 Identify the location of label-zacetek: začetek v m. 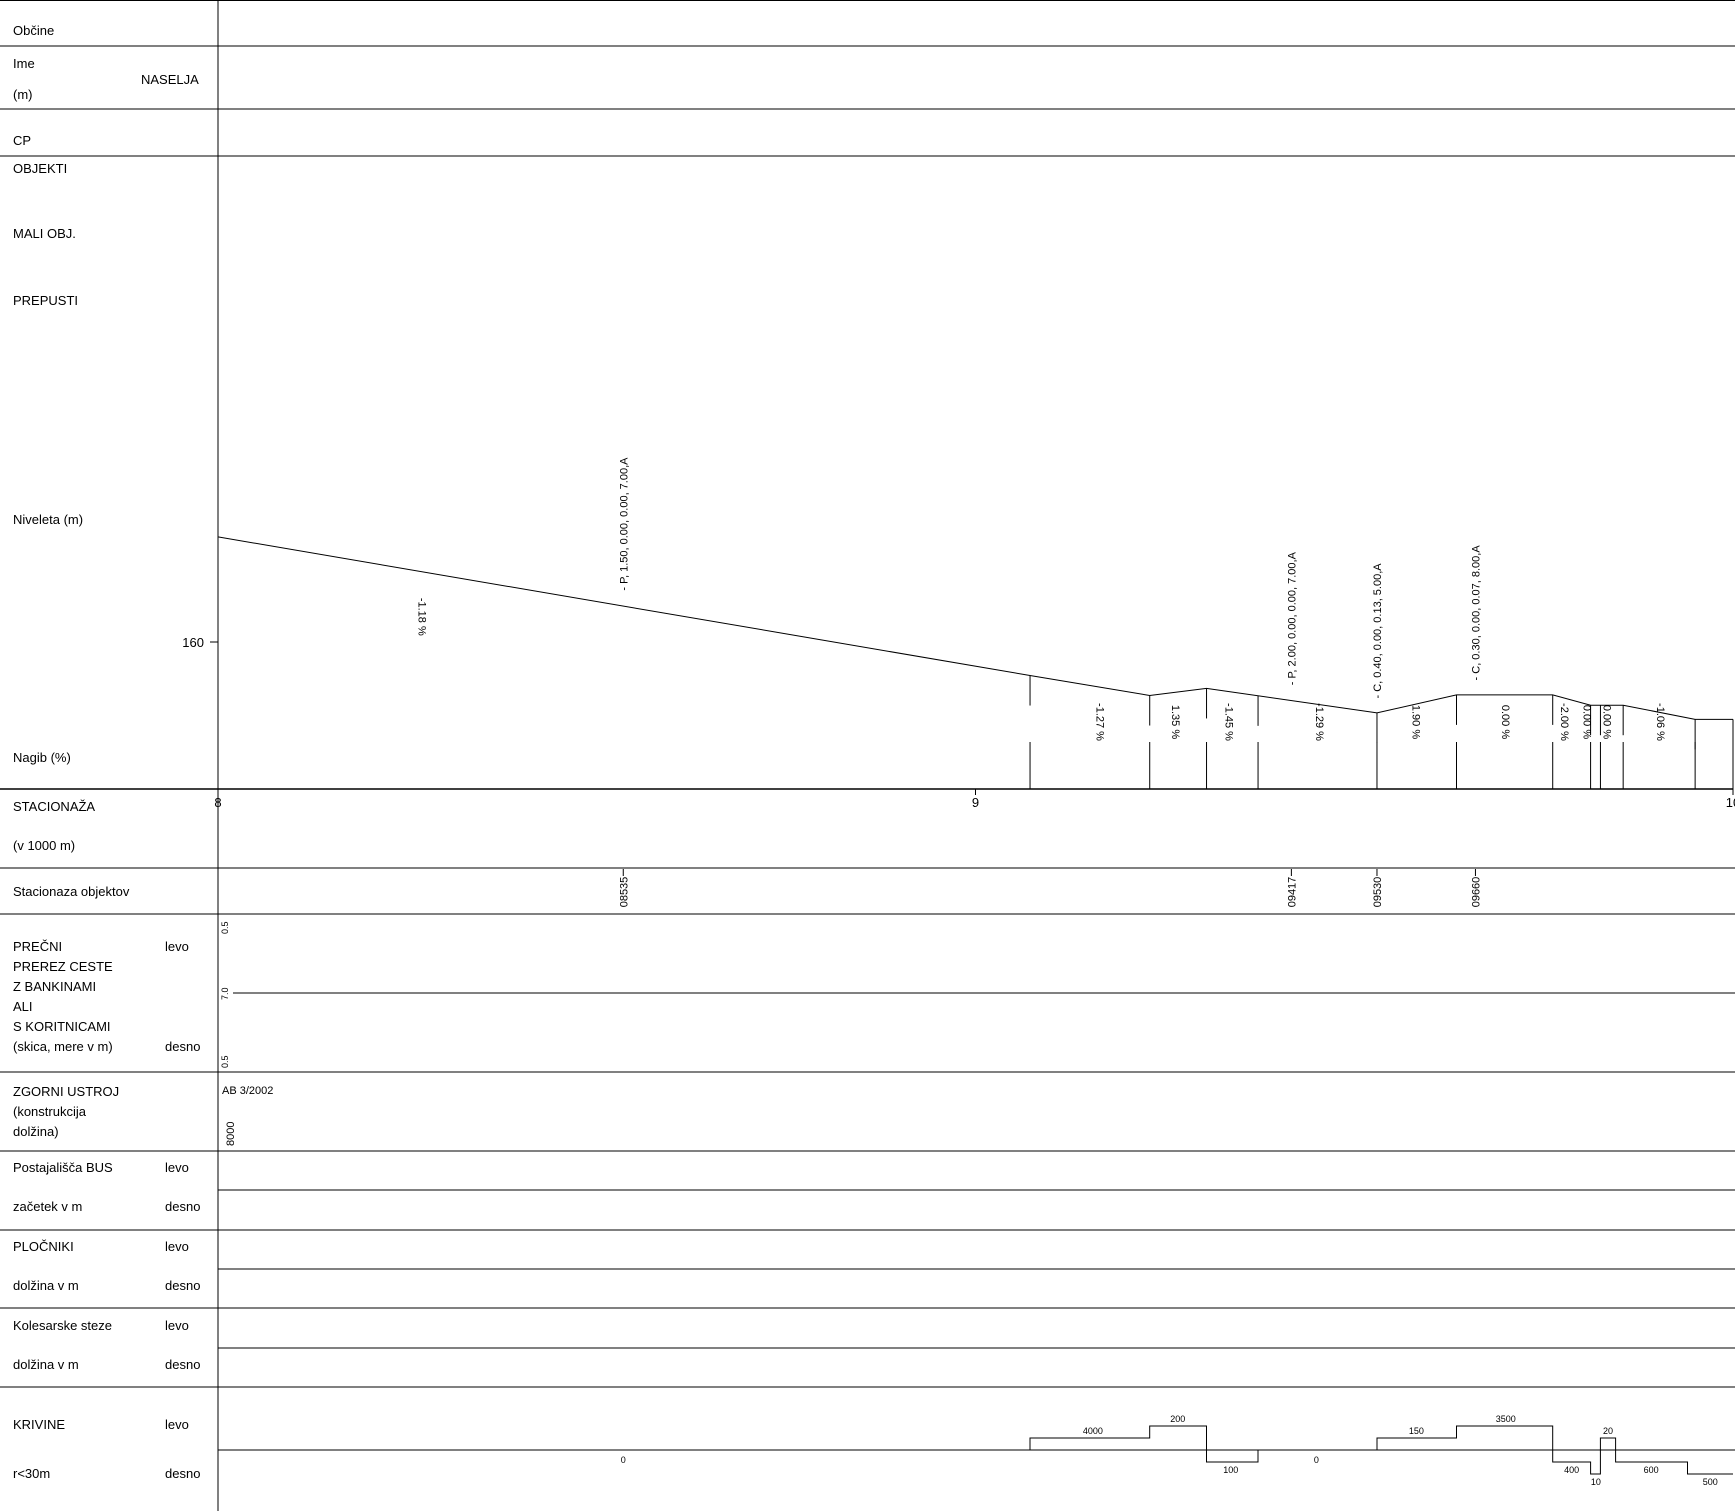
(47, 1206).